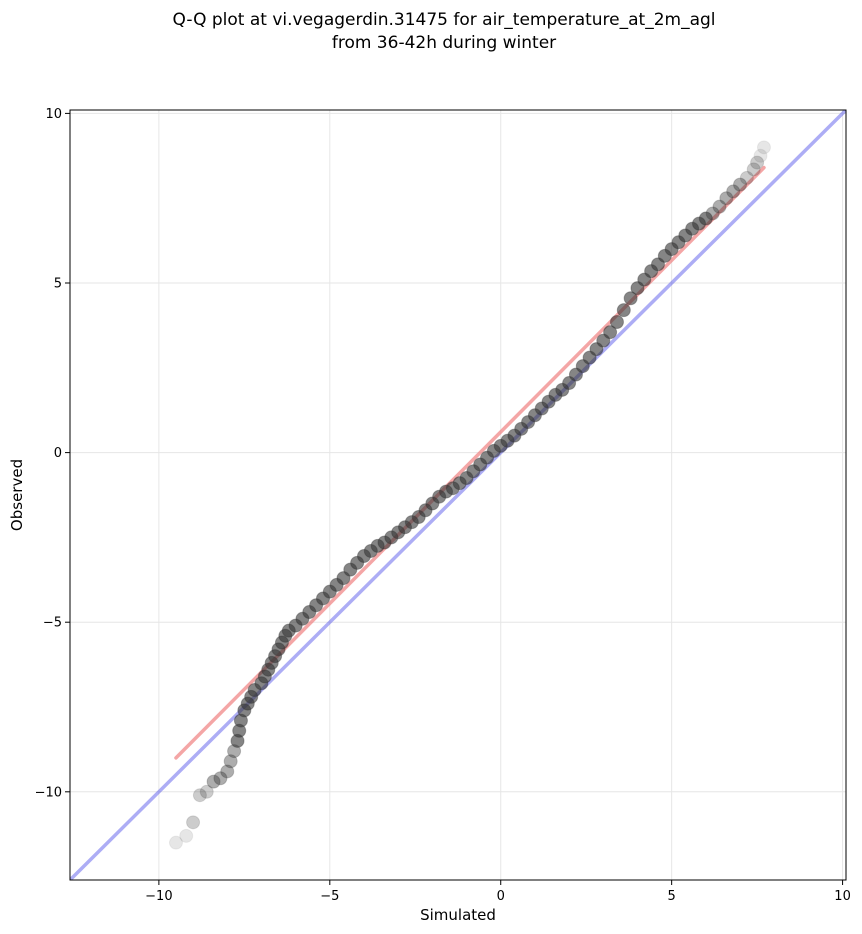  I want to click on y-tick-label: −10, so click(48, 792).